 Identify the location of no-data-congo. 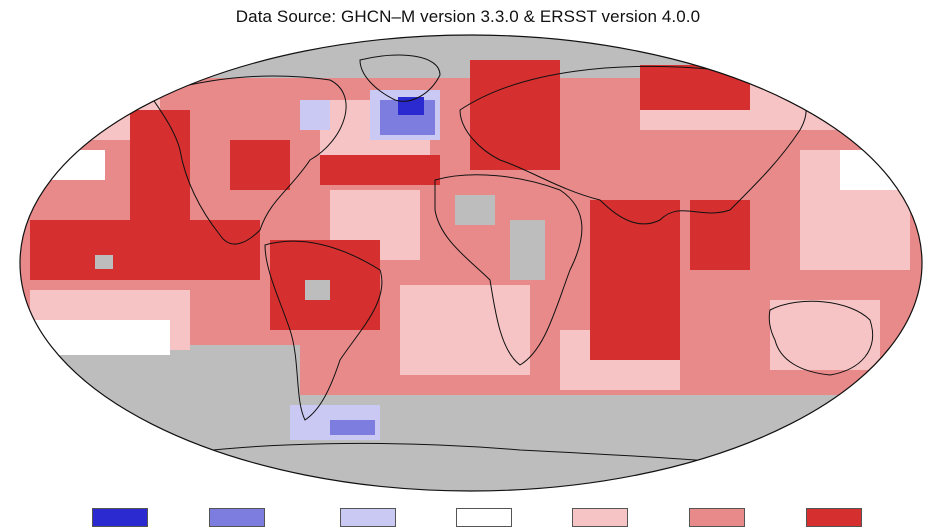
(527, 250).